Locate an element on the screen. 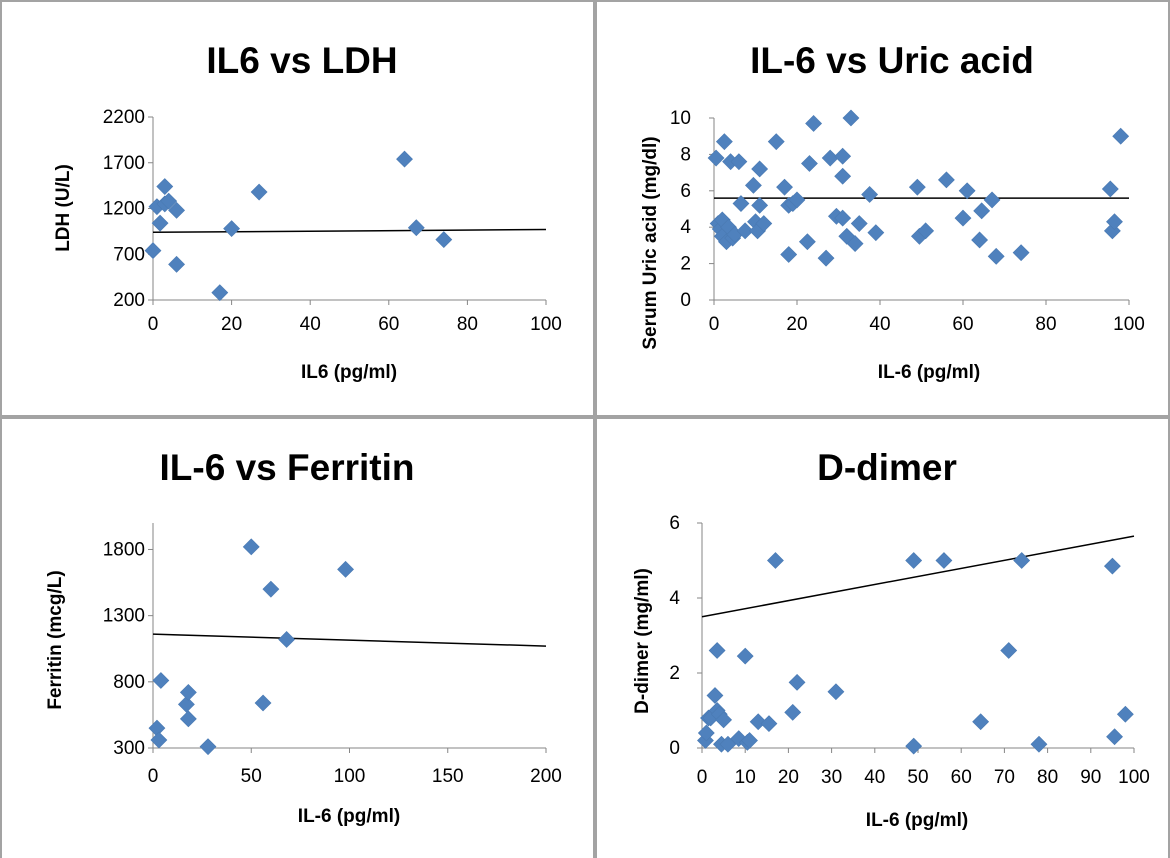  y-tick-label: 300 is located at coordinates (129, 748).